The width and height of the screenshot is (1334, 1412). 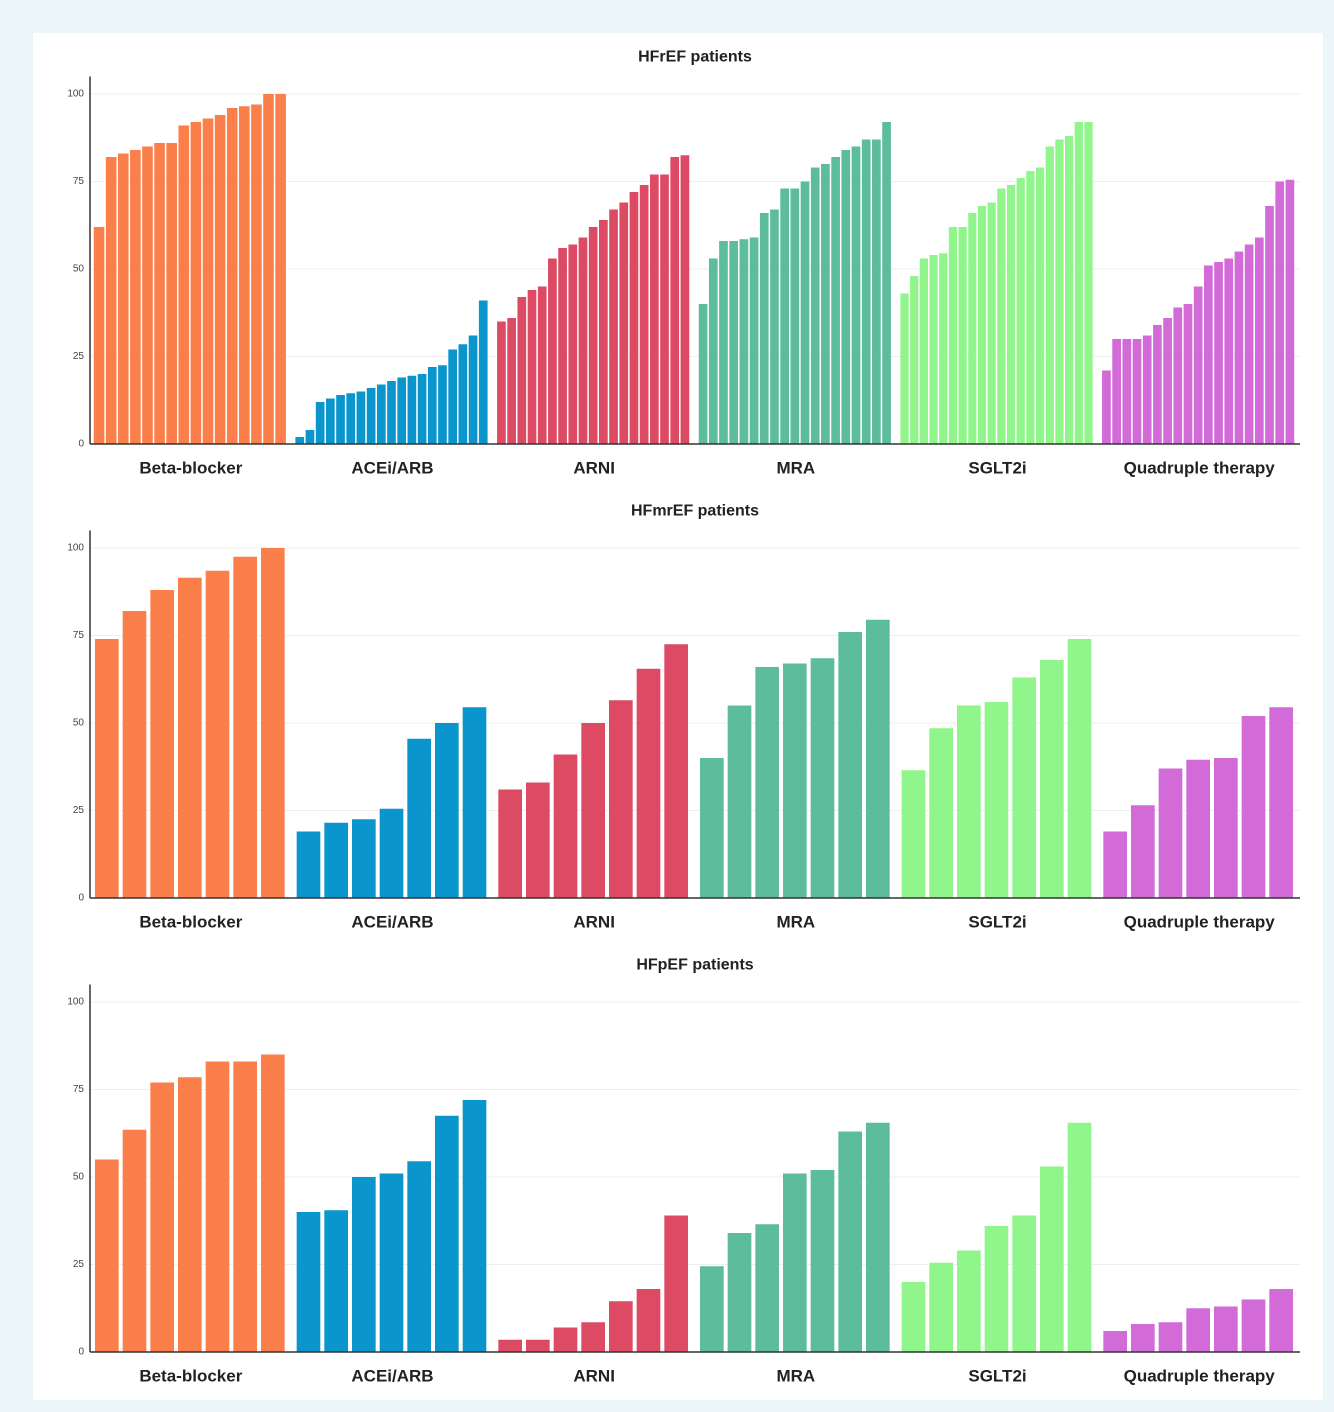 What do you see at coordinates (1200, 1375) in the screenshot?
I see `x-category-label: Quadruple therapy` at bounding box center [1200, 1375].